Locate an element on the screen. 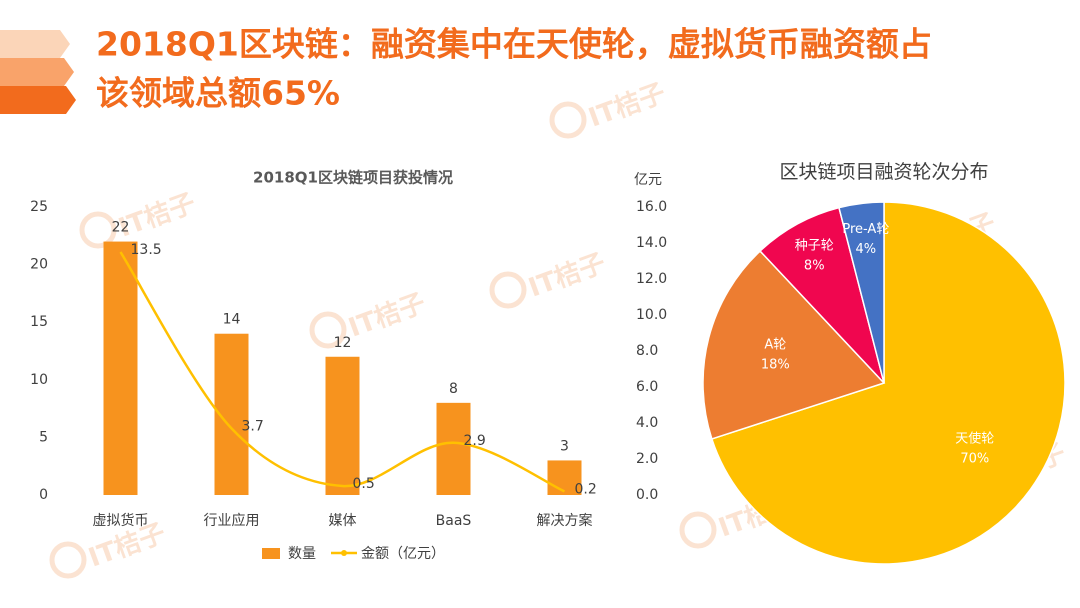  y2-tick-label: 8.0 is located at coordinates (647, 351).